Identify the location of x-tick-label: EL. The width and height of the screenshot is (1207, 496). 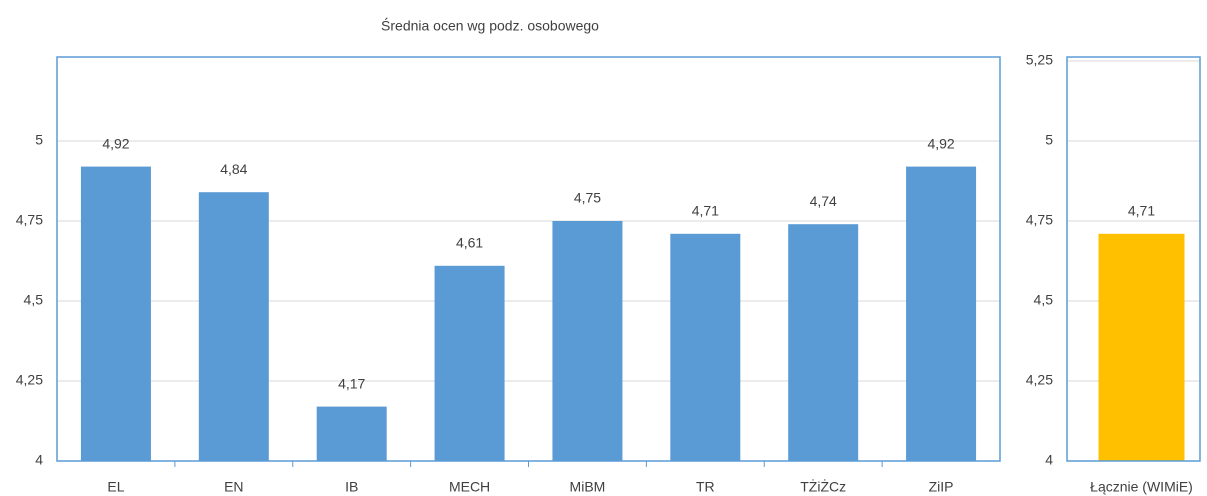
(115, 487).